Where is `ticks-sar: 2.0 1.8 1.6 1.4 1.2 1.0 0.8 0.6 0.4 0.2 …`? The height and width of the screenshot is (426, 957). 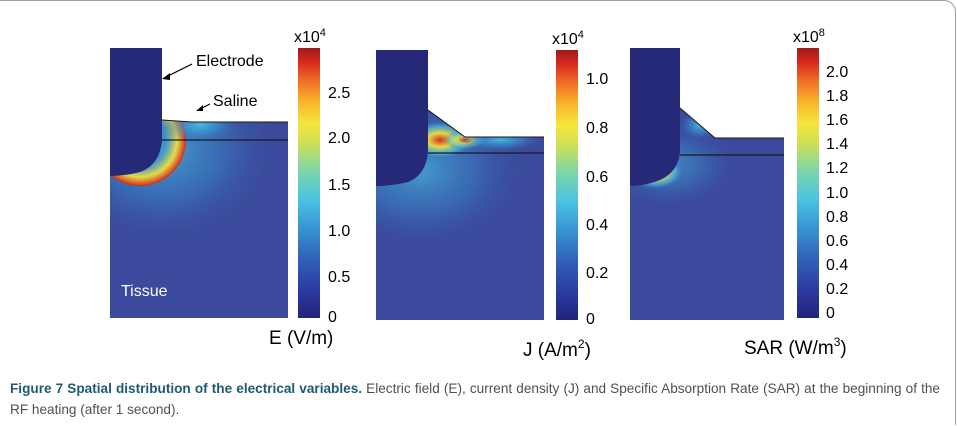 ticks-sar: 2.0 1.8 1.6 1.4 1.2 1.0 0.8 0.6 0.4 0.2 … is located at coordinates (837, 193).